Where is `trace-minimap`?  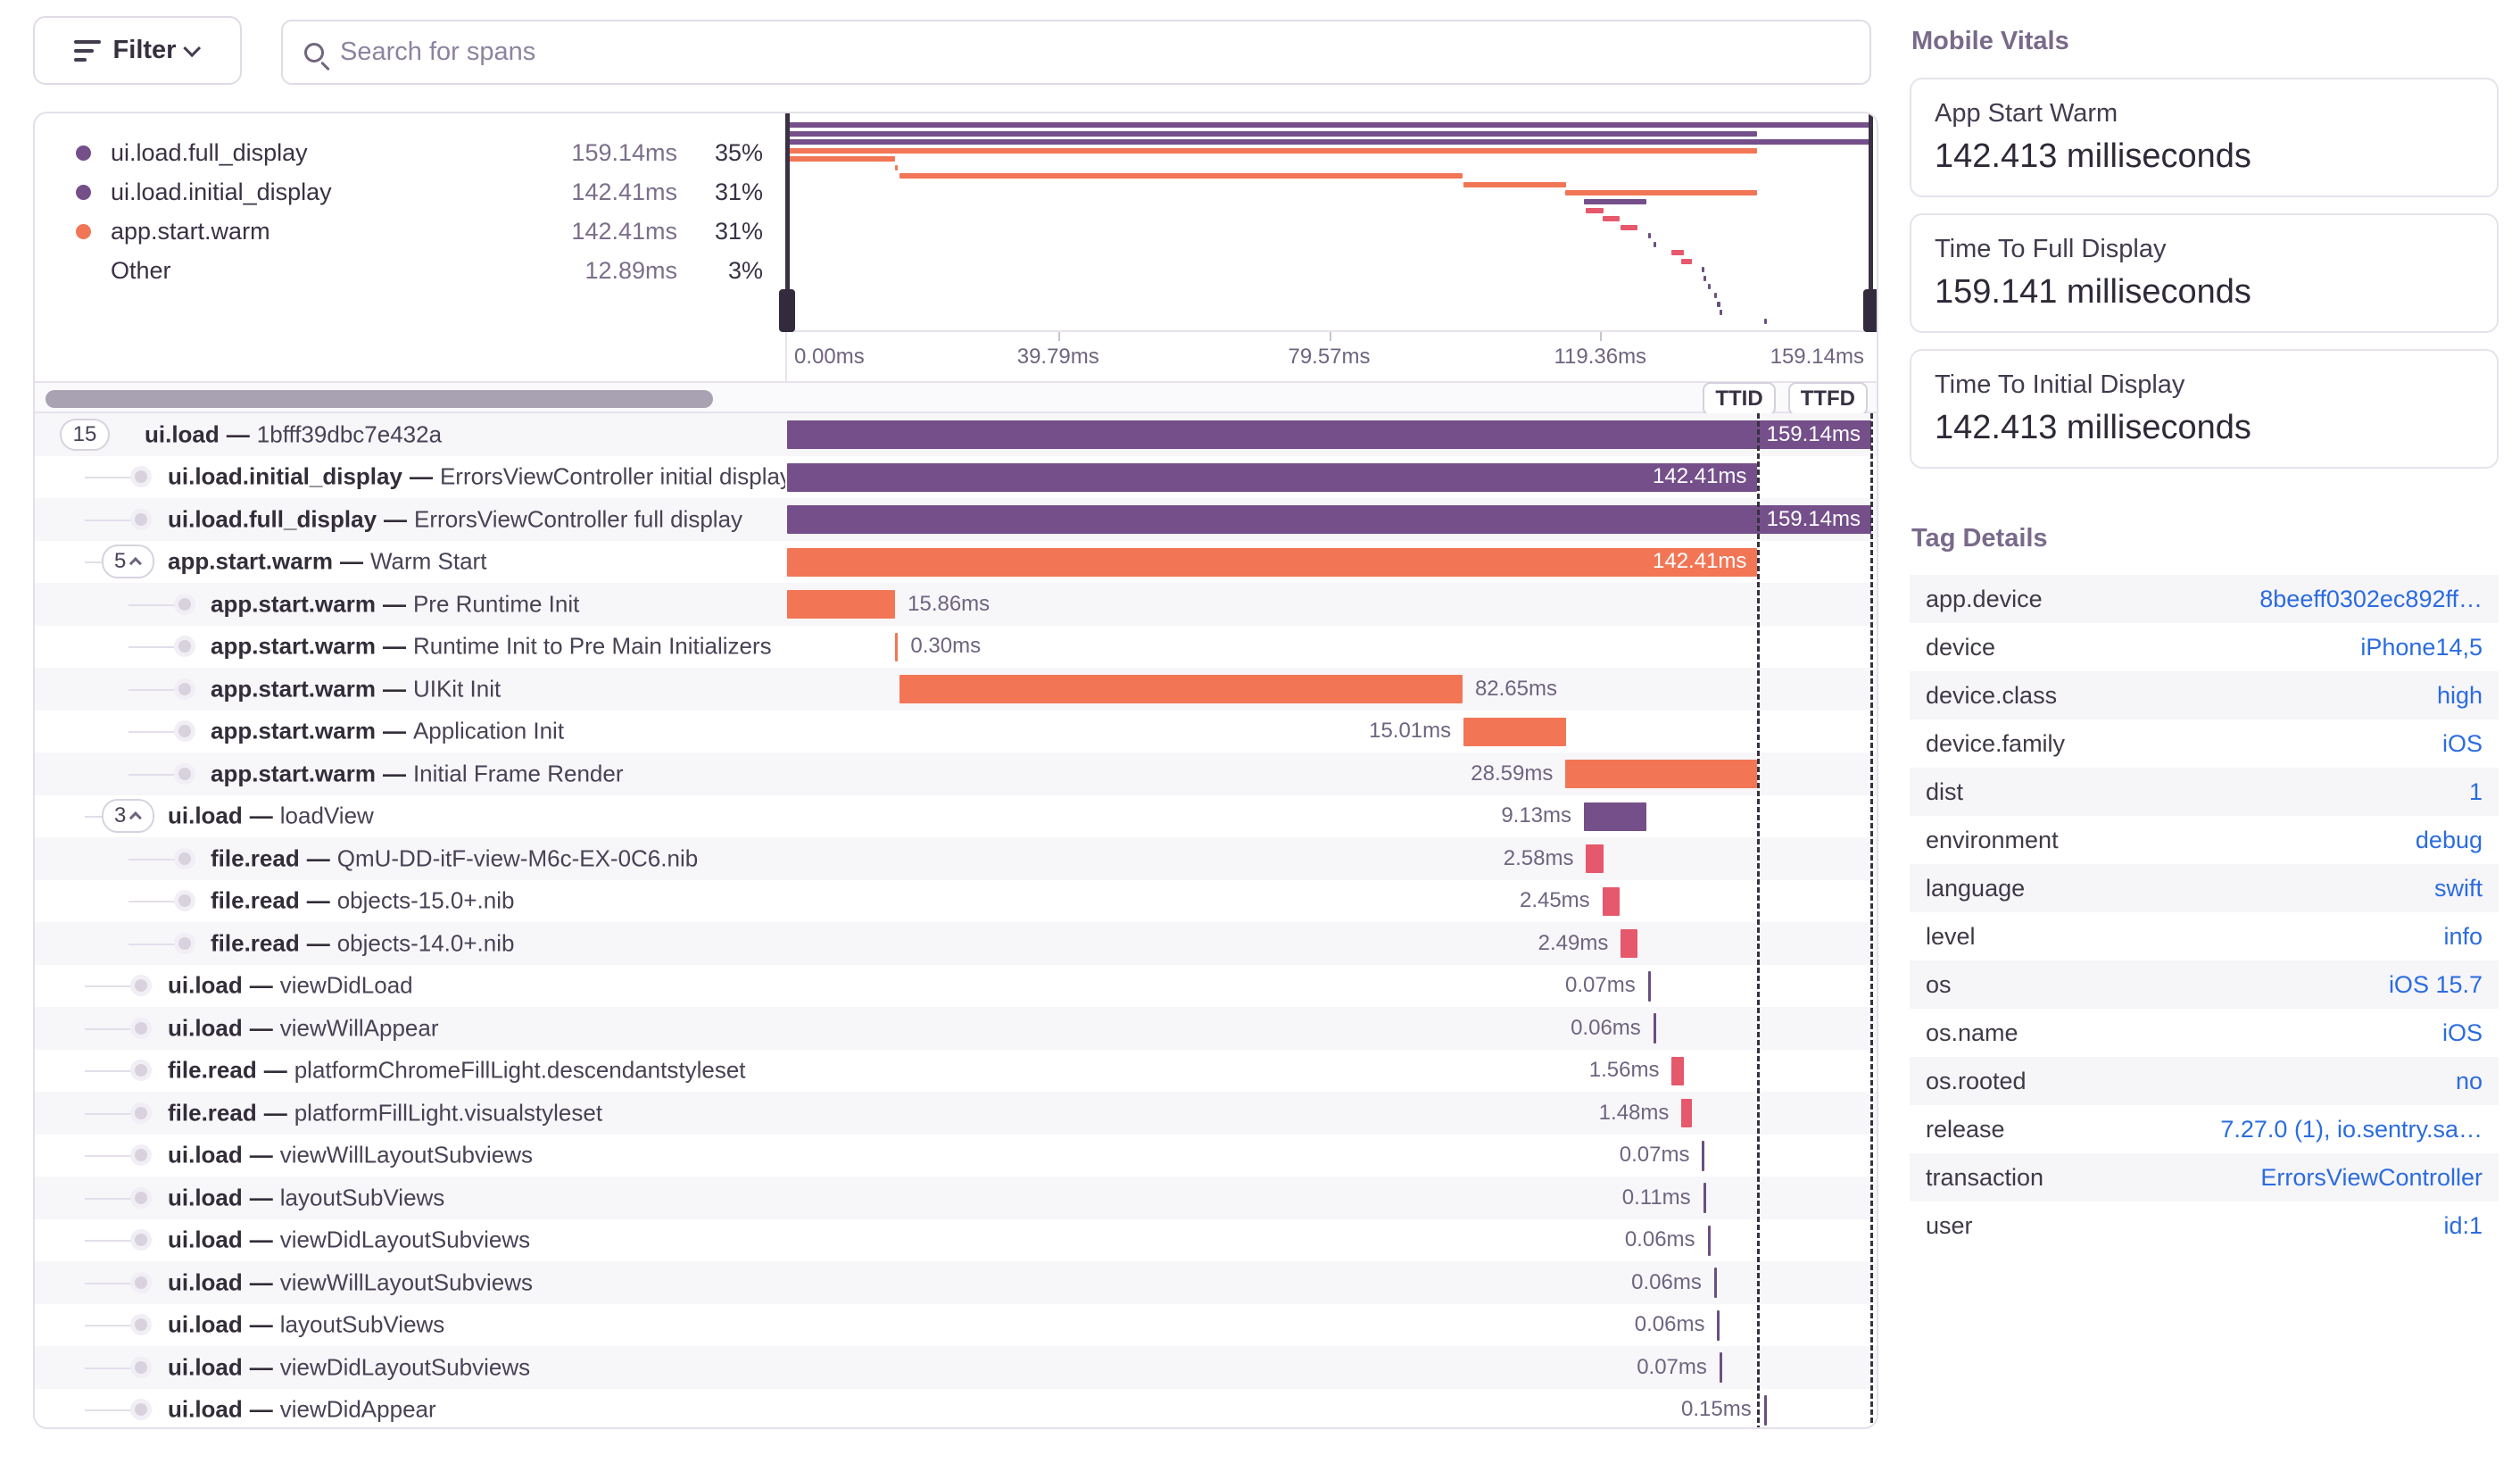
trace-minimap is located at coordinates (1328, 222).